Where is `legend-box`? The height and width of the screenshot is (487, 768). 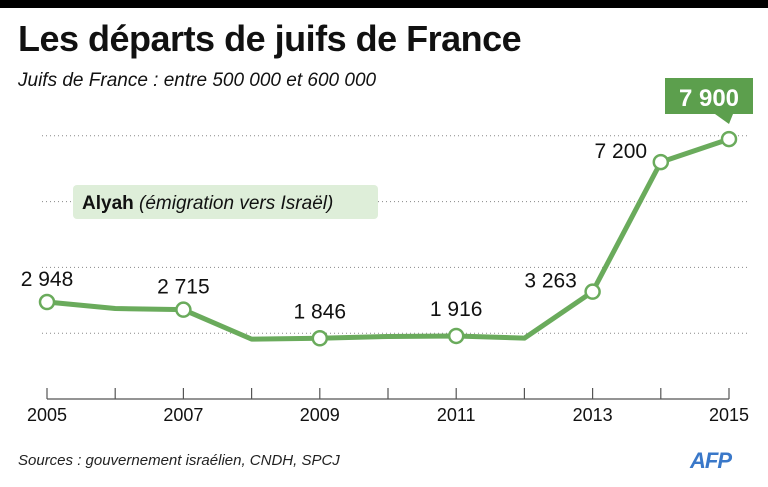 legend-box is located at coordinates (225, 202).